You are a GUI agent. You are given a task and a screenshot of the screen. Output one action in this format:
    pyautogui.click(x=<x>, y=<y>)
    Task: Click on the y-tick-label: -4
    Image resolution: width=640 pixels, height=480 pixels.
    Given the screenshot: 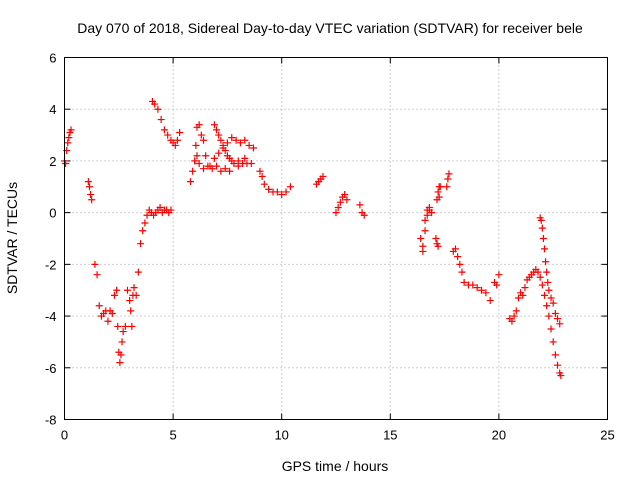 What is the action you would take?
    pyautogui.click(x=51, y=316)
    